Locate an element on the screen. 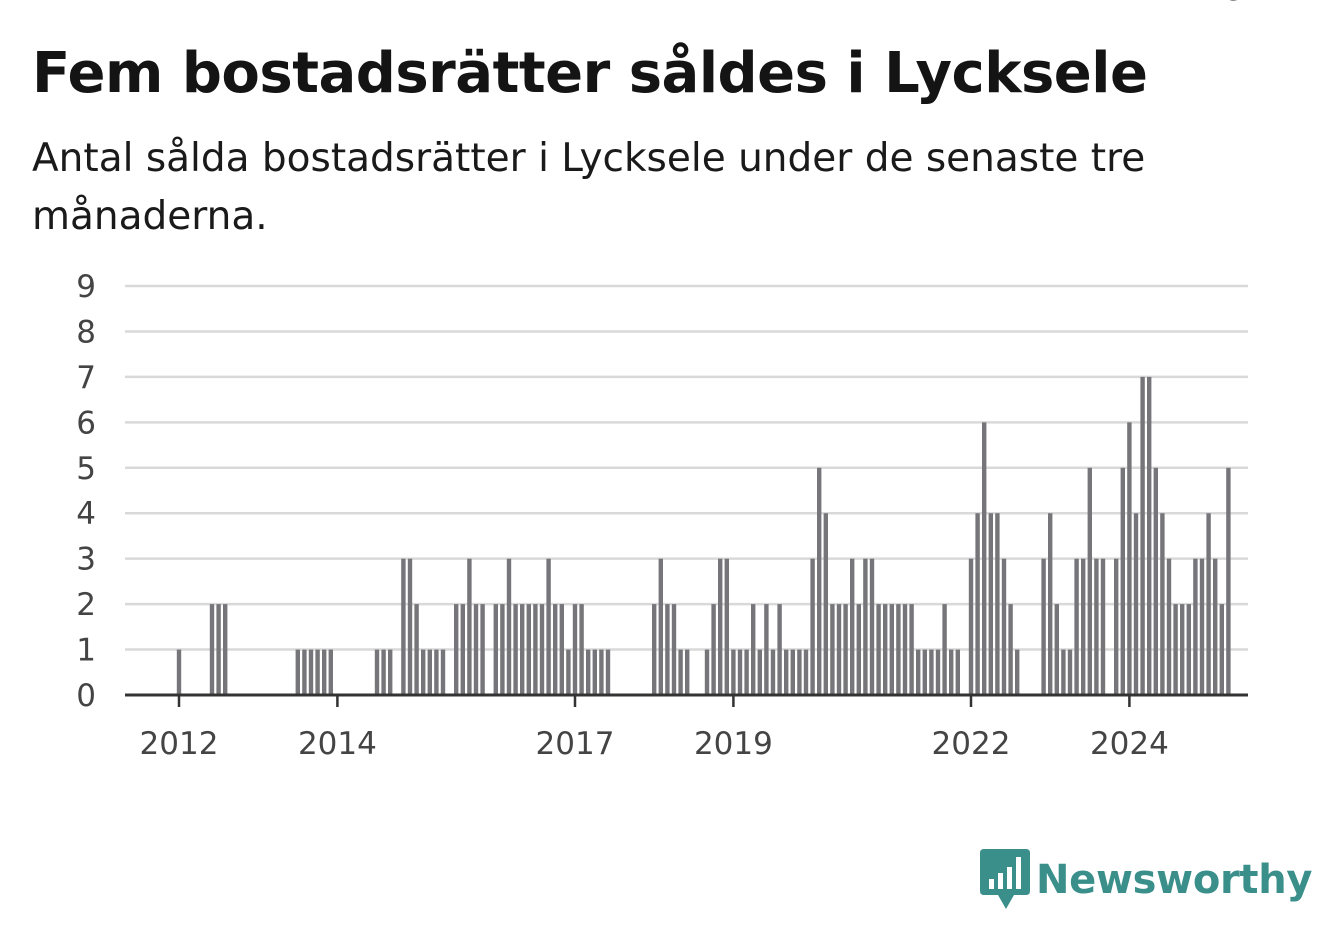  x-tick-label: 2024 is located at coordinates (1129, 744).